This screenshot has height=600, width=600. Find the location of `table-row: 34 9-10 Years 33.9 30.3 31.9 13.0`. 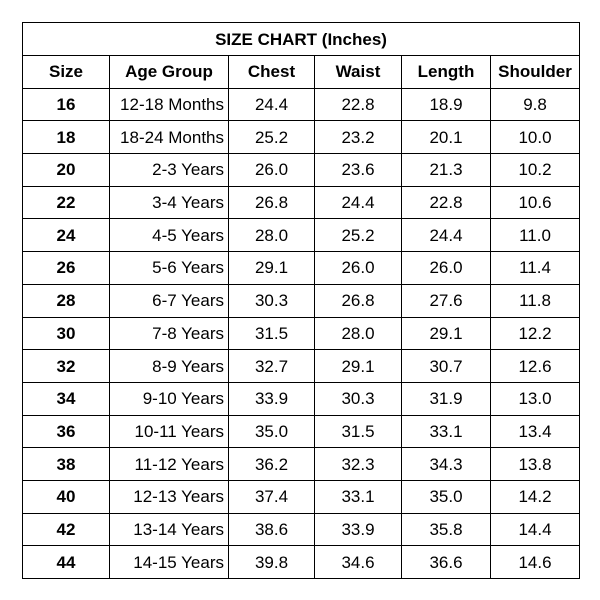

table-row: 34 9-10 Years 33.9 30.3 31.9 13.0 is located at coordinates (301, 398).